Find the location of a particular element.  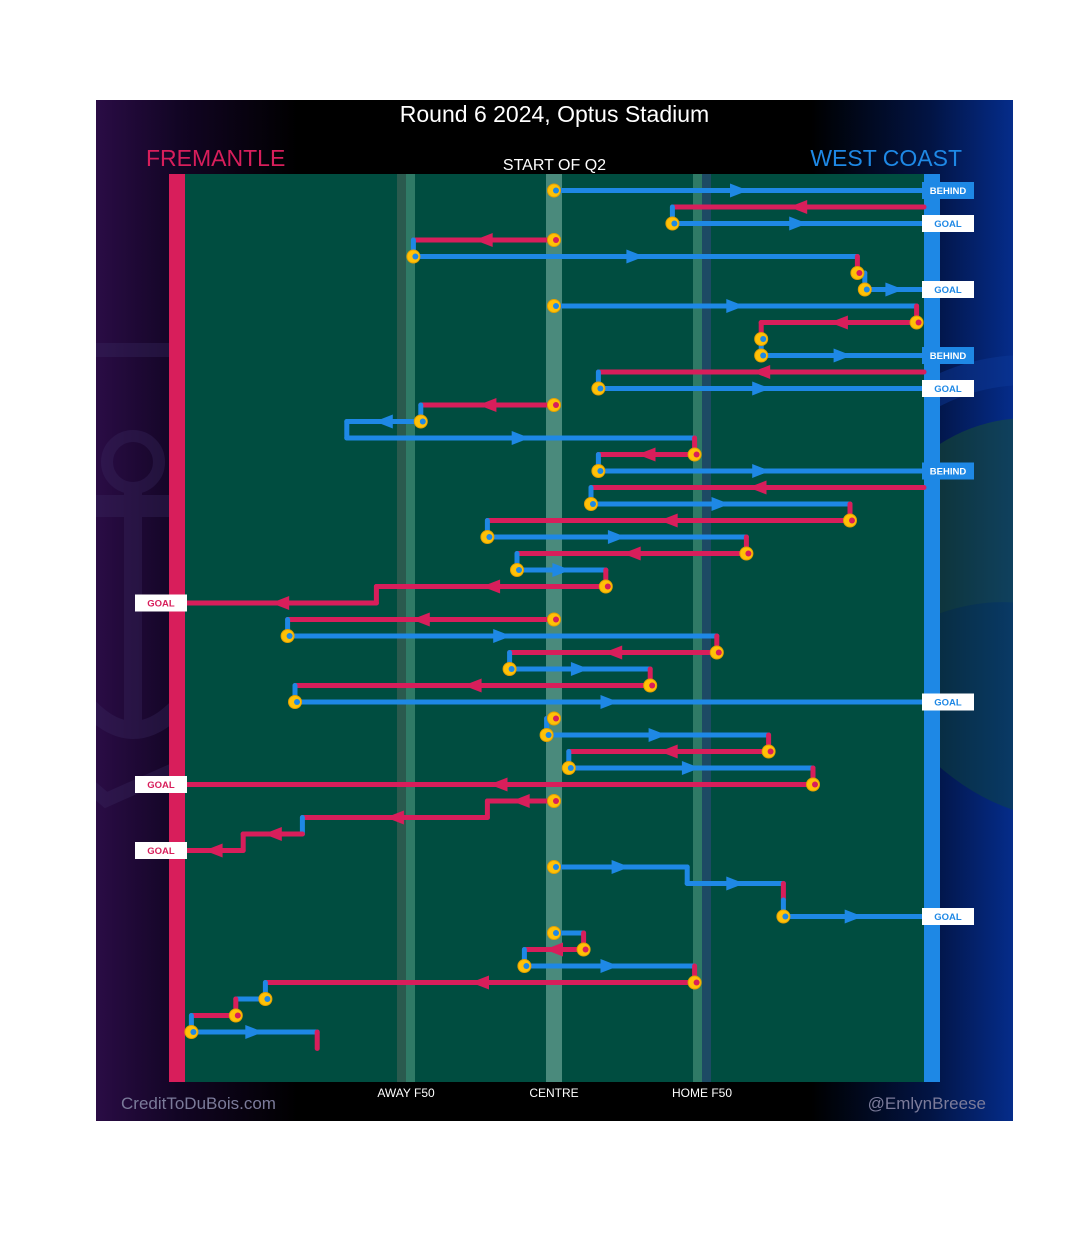

x-tick-label-away-f50: AWAY F50 is located at coordinates (406, 1093).